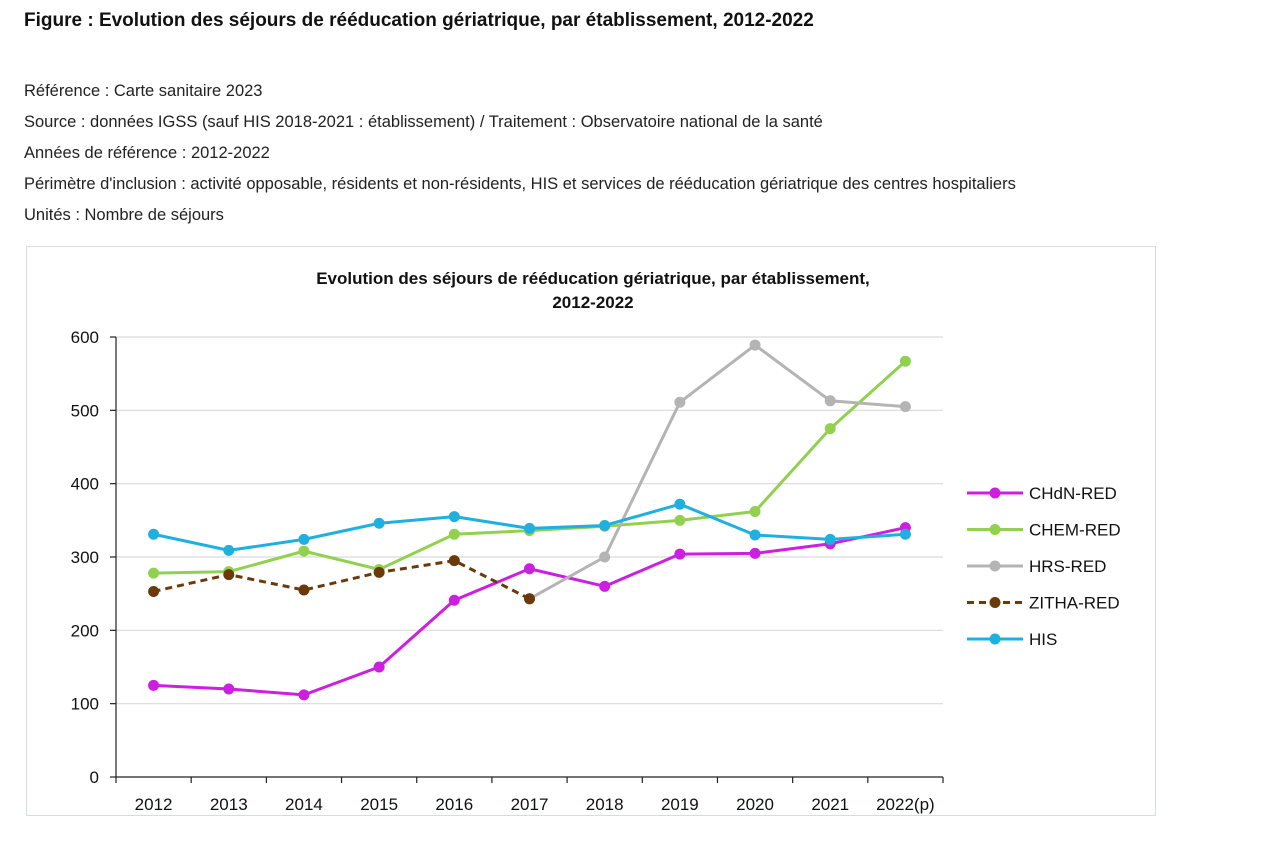 The height and width of the screenshot is (849, 1280). What do you see at coordinates (124, 215) in the screenshot?
I see `units-line: Unités : Nombre de séjours` at bounding box center [124, 215].